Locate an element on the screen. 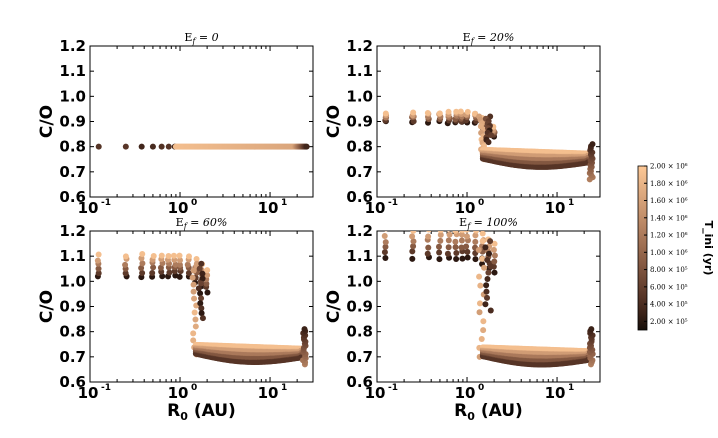  plot-frame is located at coordinates (201, 121).